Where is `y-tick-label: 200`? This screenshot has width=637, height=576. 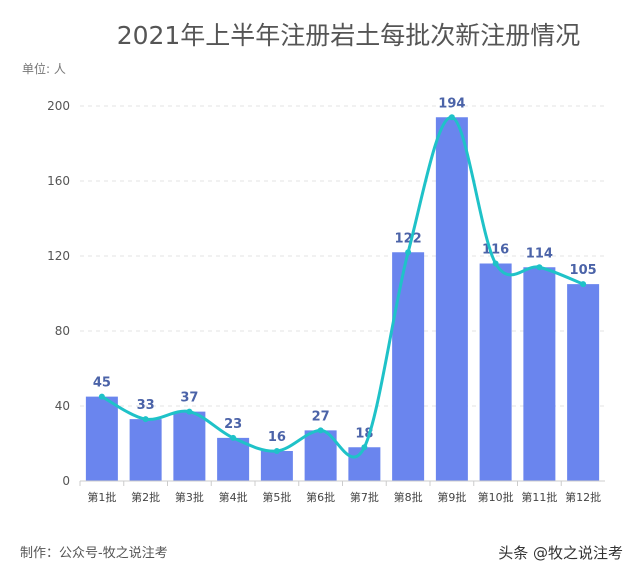 y-tick-label: 200 is located at coordinates (58, 106).